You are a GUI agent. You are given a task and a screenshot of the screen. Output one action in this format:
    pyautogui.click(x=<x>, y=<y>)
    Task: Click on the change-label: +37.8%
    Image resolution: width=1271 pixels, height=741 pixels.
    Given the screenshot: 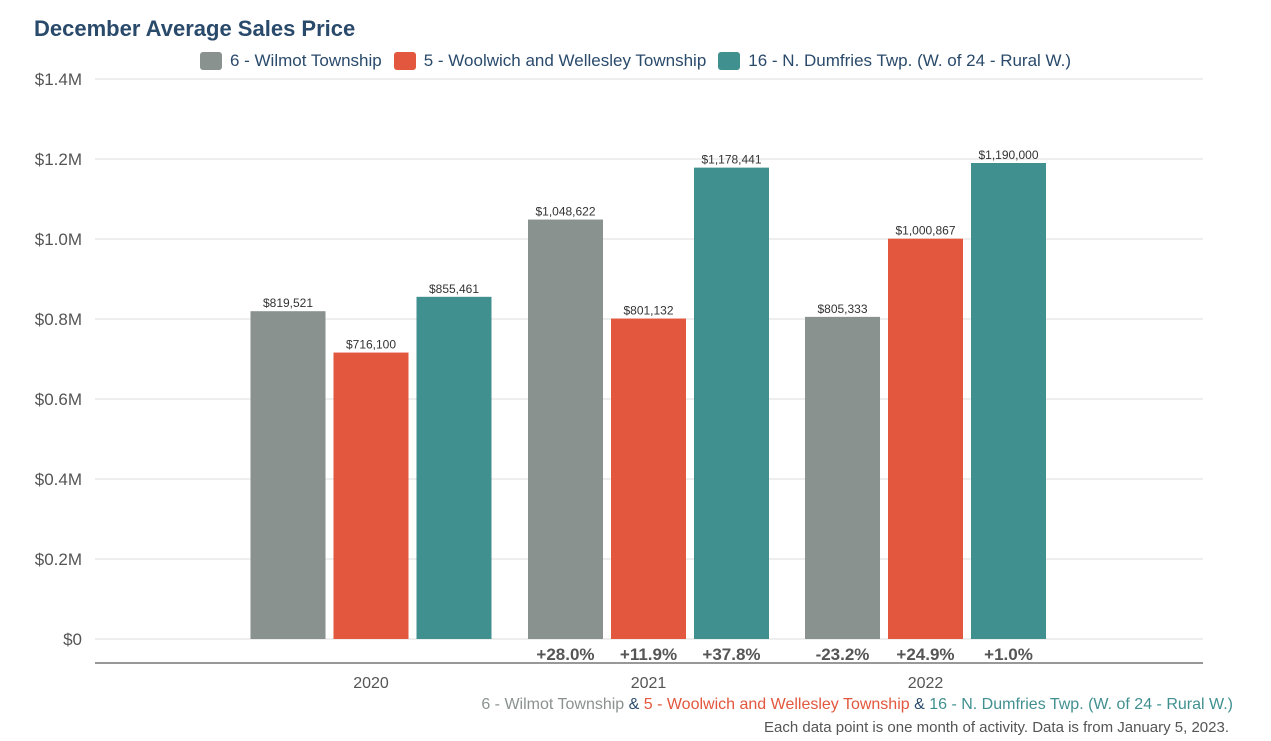 What is the action you would take?
    pyautogui.click(x=731, y=654)
    